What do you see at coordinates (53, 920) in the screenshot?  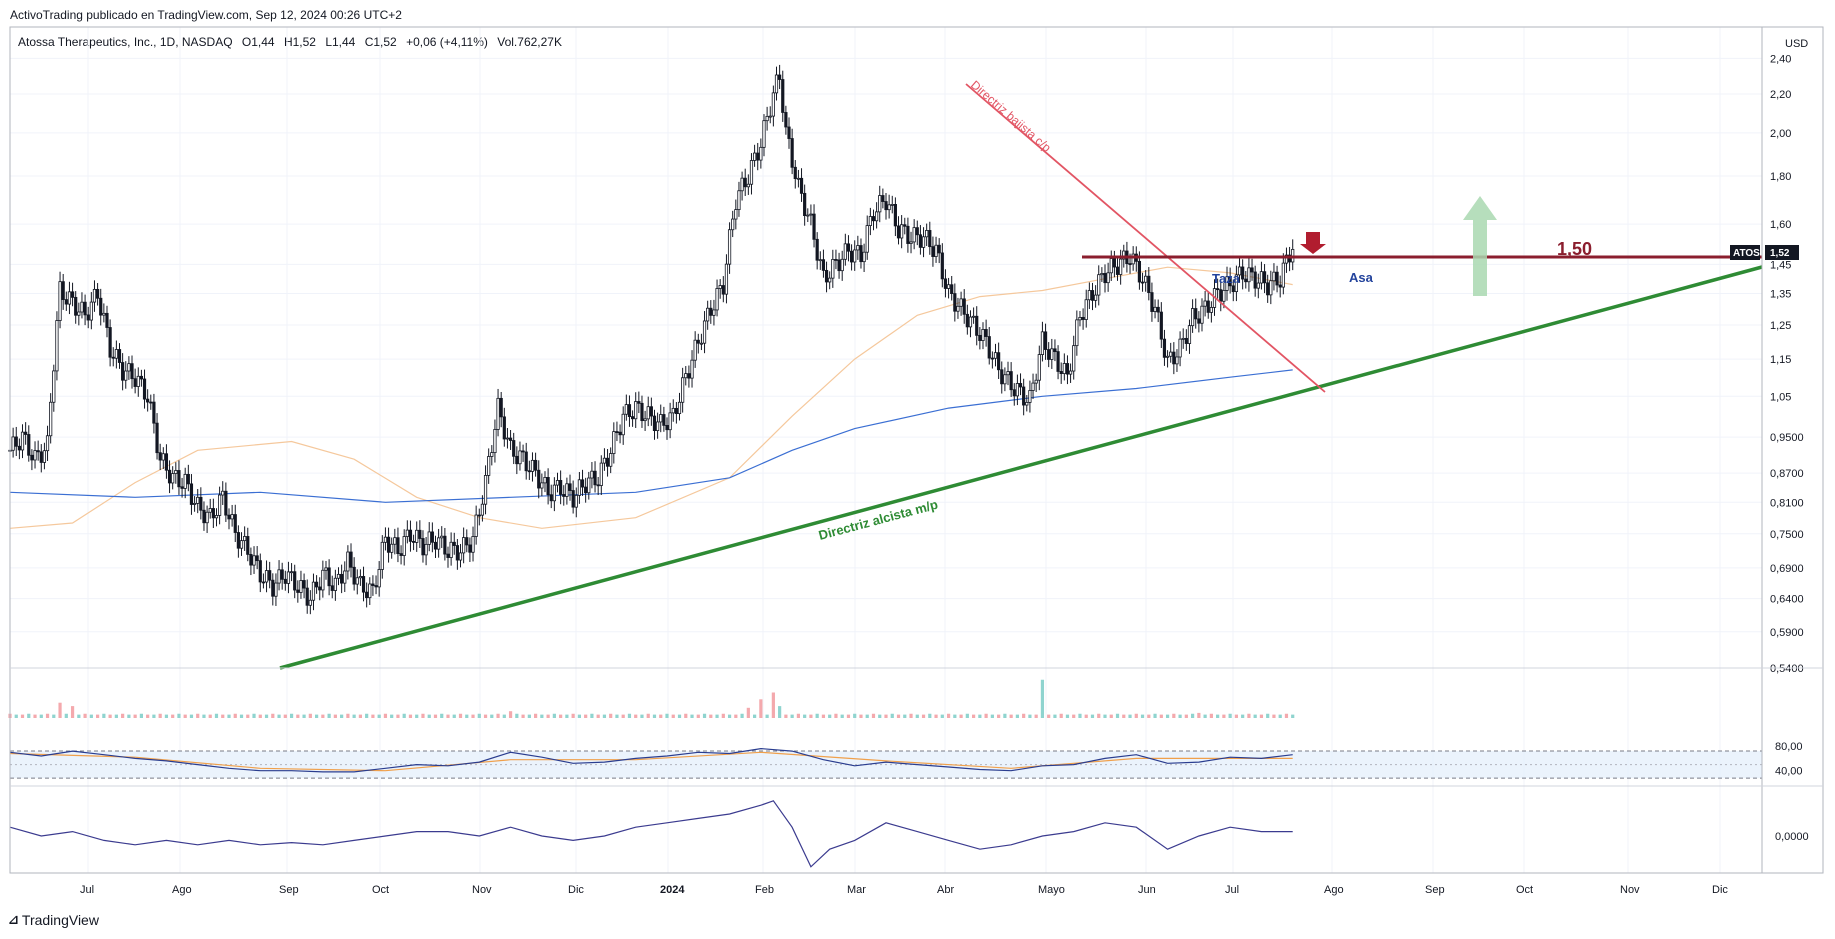 I see `tradingview-footer: ⊿ TradingView` at bounding box center [53, 920].